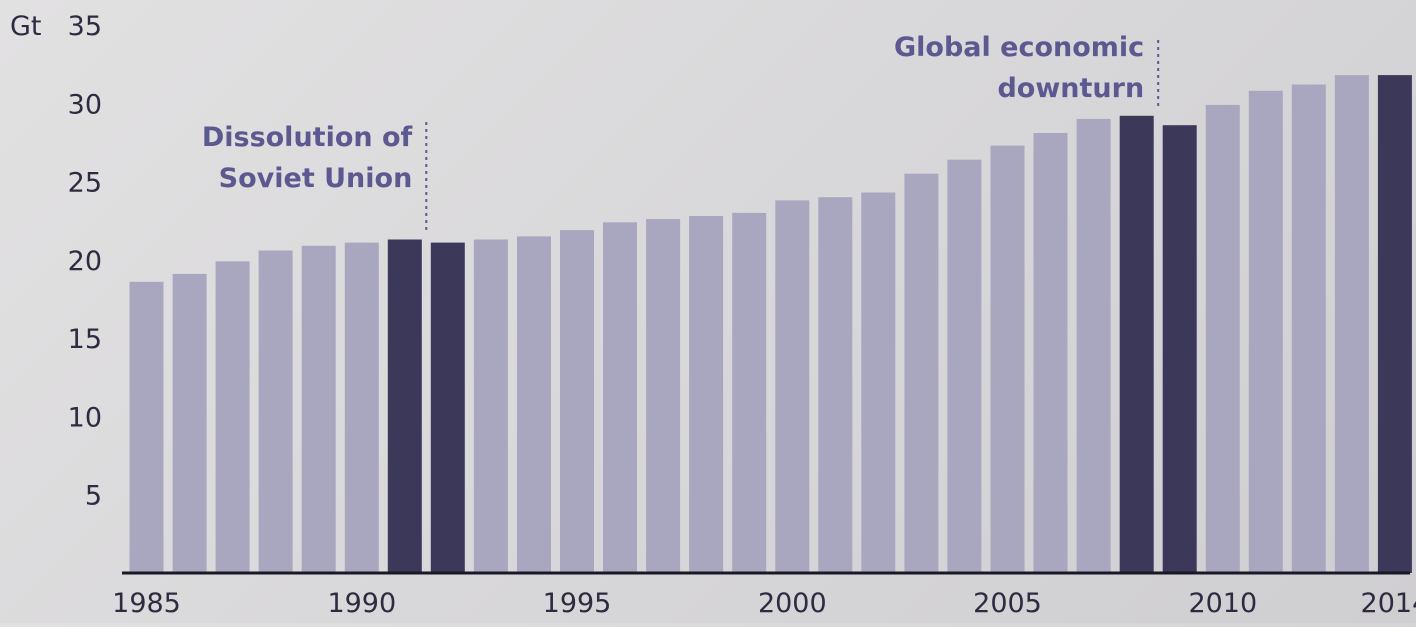 This screenshot has height=627, width=1416. What do you see at coordinates (361, 407) in the screenshot?
I see `bar-1990` at bounding box center [361, 407].